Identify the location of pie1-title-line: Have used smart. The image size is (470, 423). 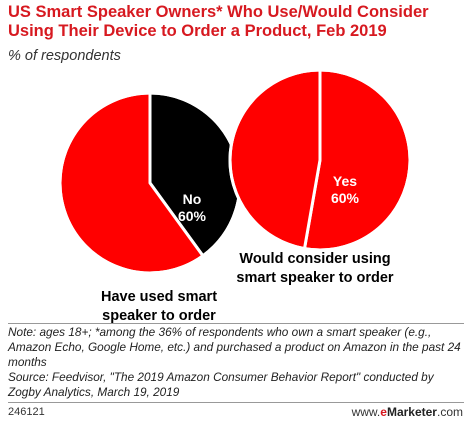
(159, 297).